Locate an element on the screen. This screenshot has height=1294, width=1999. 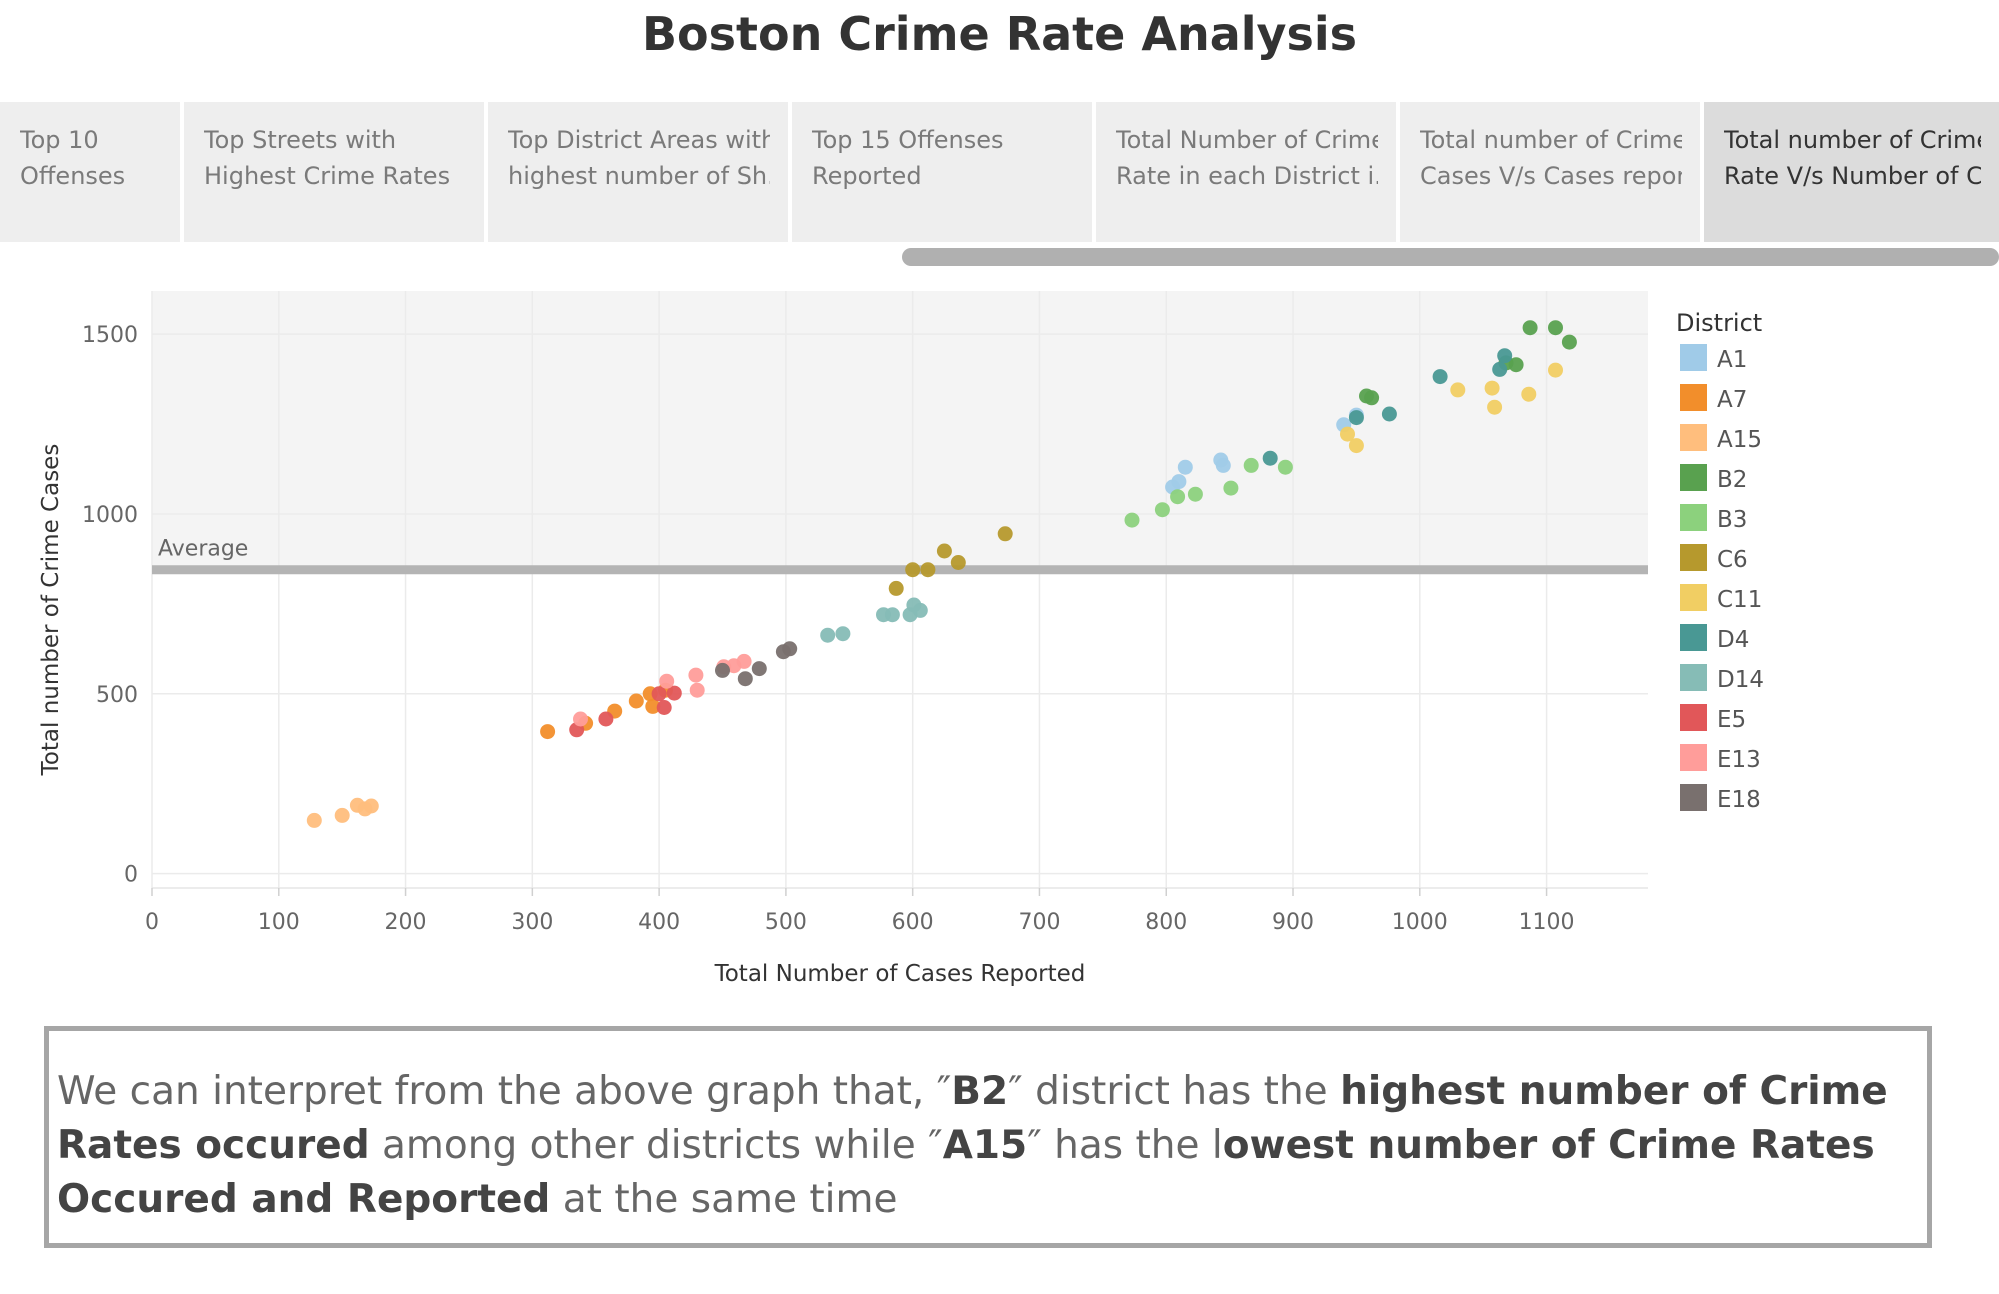
x-tick-label: 1000 is located at coordinates (1420, 922).